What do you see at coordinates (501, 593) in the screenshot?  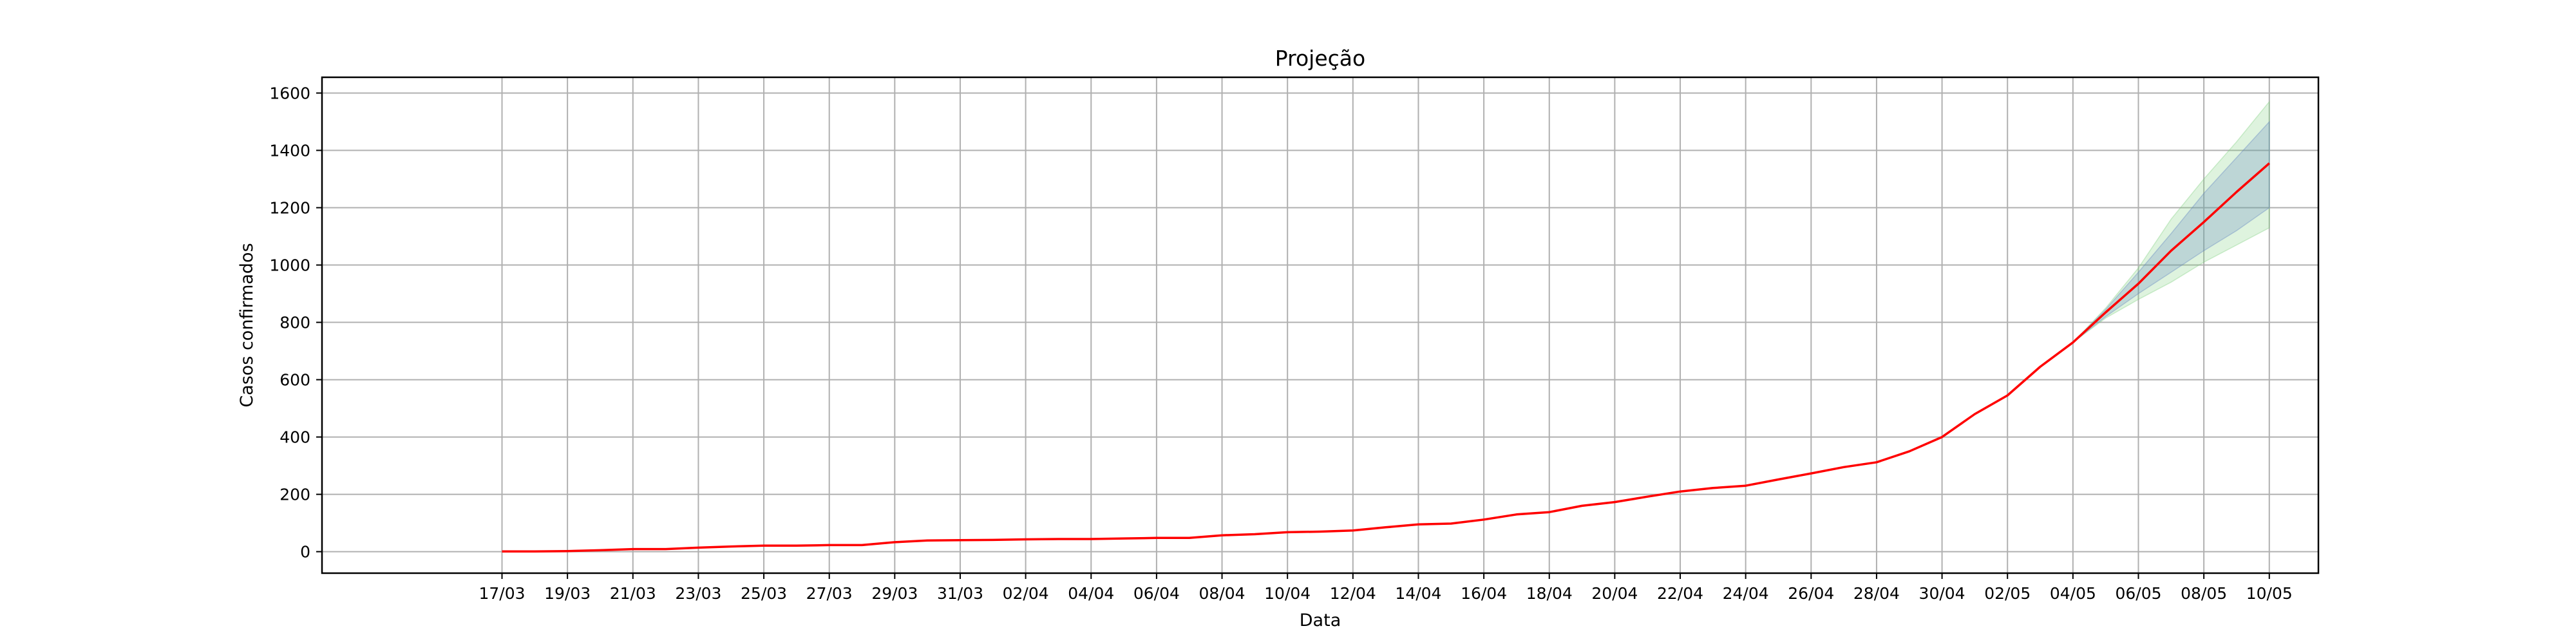 I see `x-tick-label: 17/03` at bounding box center [501, 593].